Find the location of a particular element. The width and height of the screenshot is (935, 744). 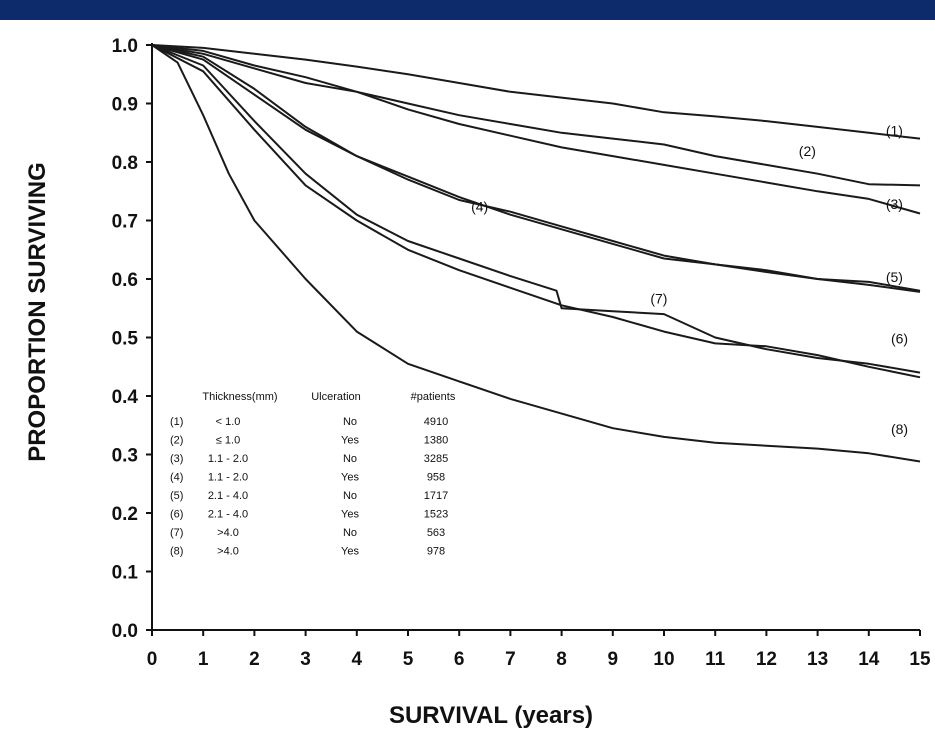

x-tick-label: 0 is located at coordinates (152, 659).